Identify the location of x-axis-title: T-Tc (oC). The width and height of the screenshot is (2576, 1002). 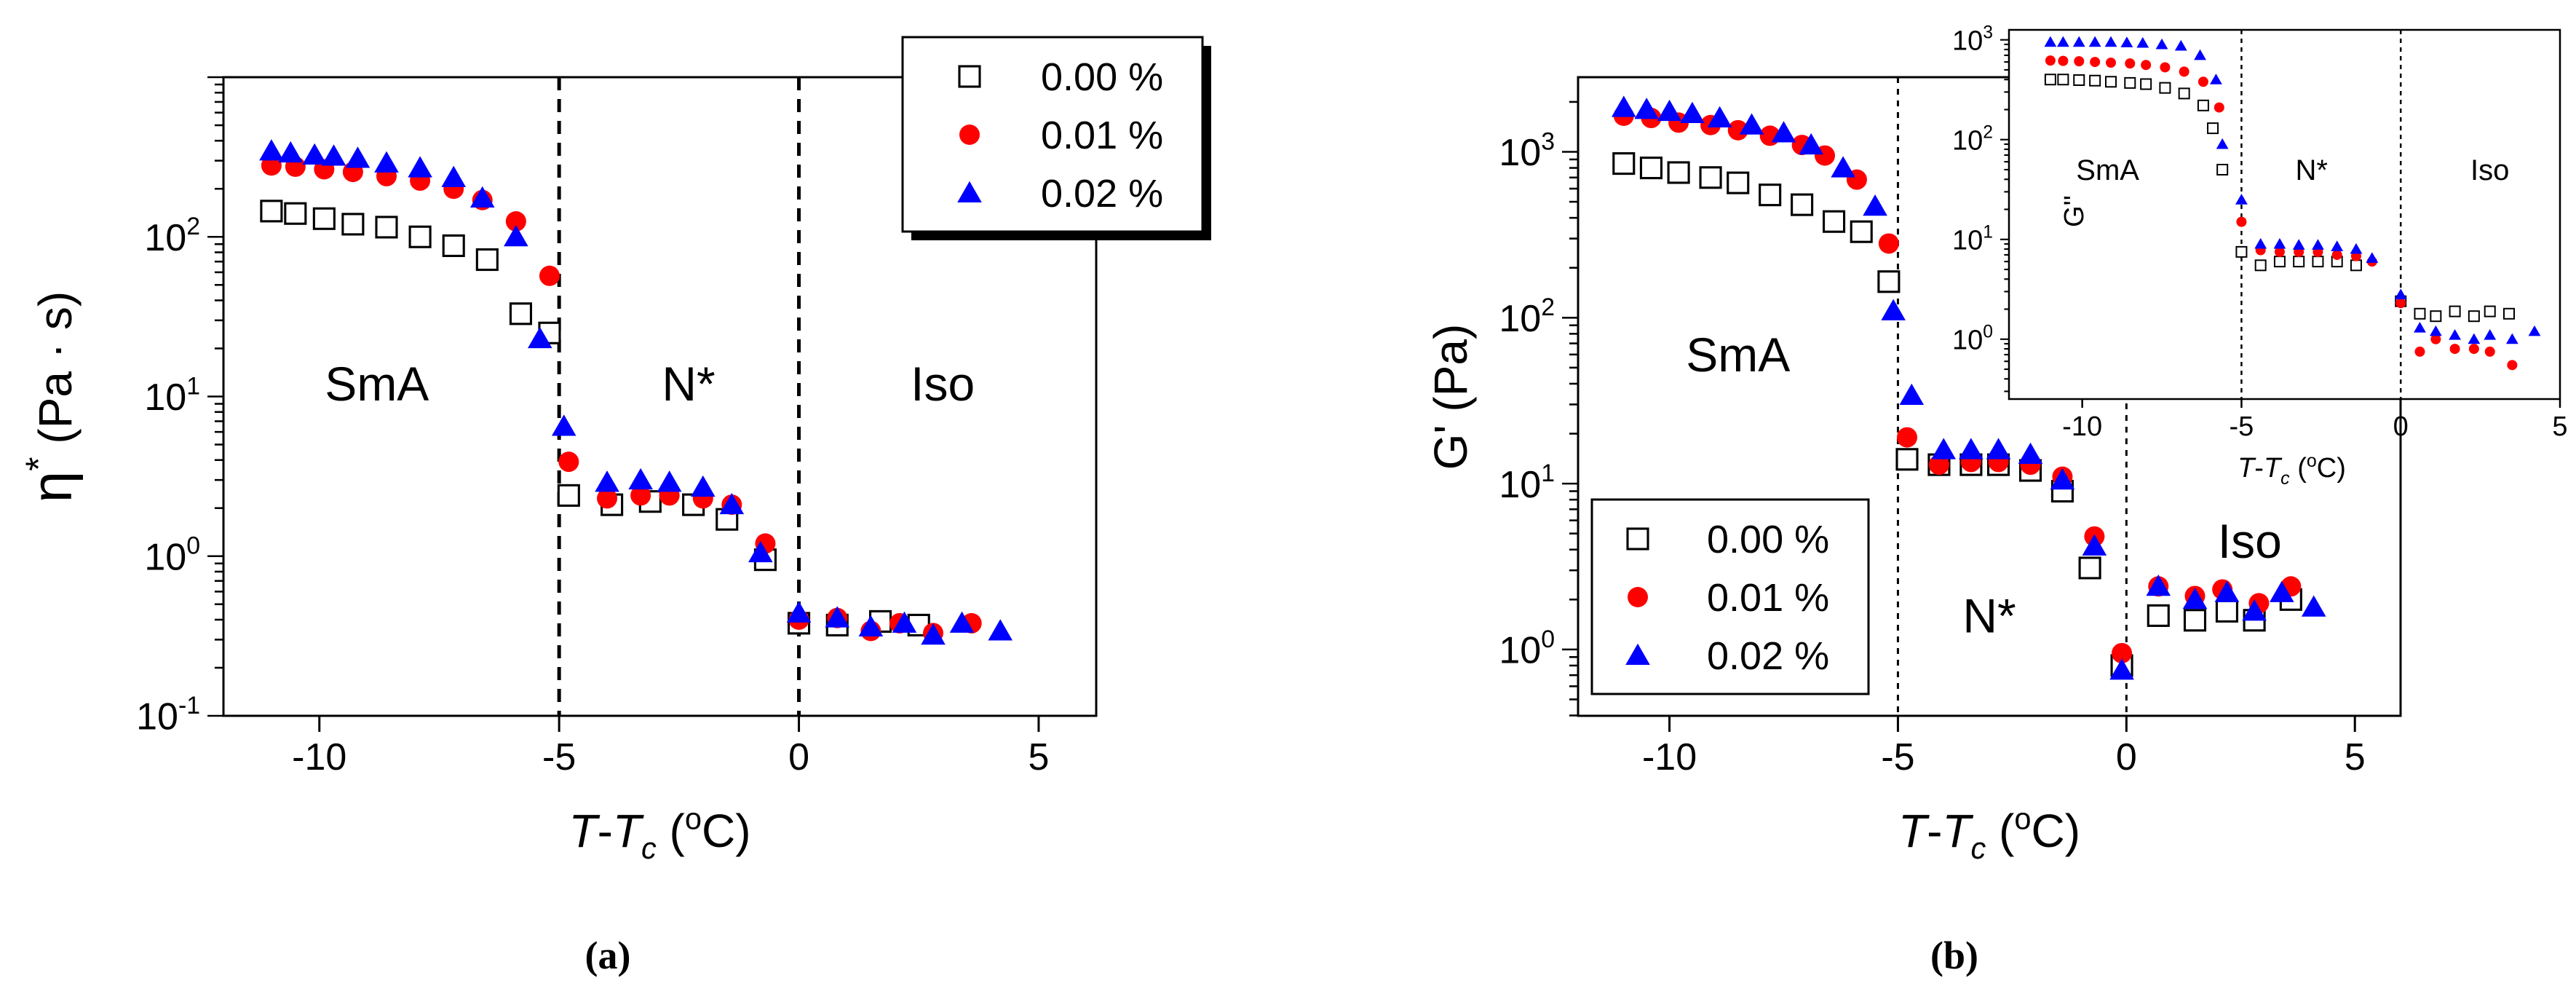
(1989, 833).